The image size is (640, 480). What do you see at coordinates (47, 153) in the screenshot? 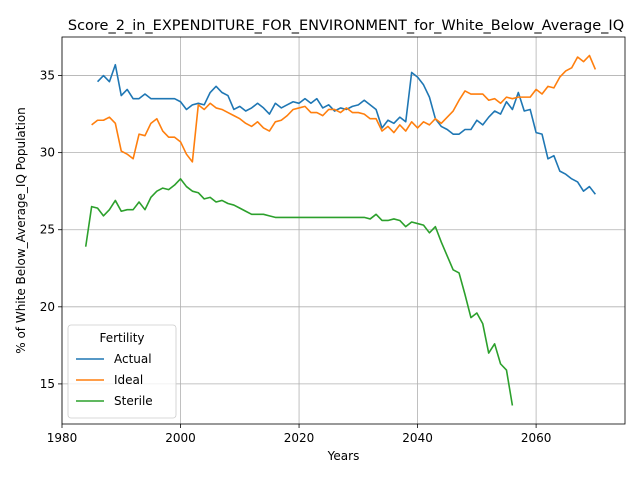
I see `y-tick-label: 30` at bounding box center [47, 153].